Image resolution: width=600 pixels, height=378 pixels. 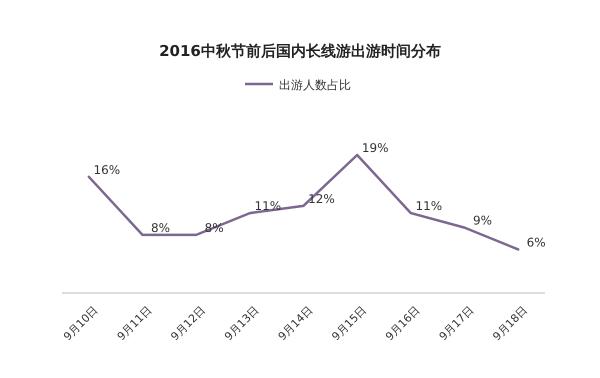 What do you see at coordinates (321, 199) in the screenshot?
I see `data-label: 12%` at bounding box center [321, 199].